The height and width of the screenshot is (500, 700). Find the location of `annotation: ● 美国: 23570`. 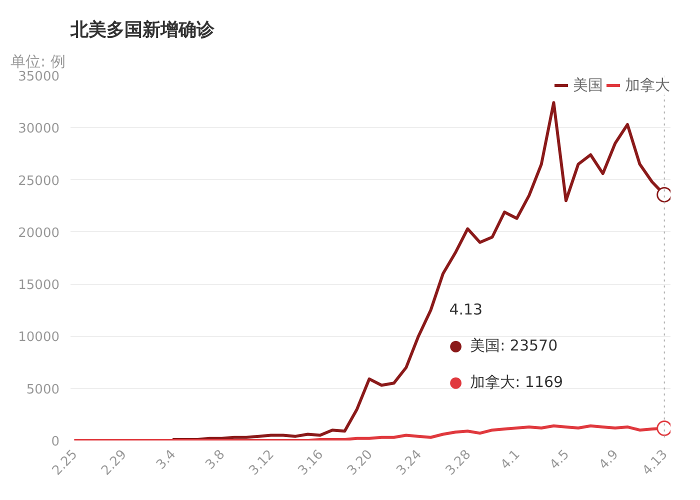

annotation: ● 美国: 23570 is located at coordinates (503, 345).